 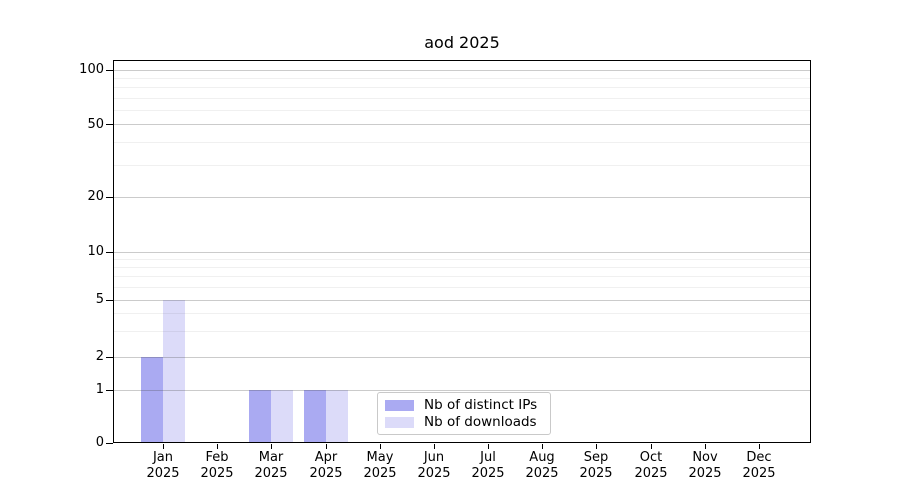 I want to click on x-tick-label-sep: Sep 2025, so click(x=596, y=466).